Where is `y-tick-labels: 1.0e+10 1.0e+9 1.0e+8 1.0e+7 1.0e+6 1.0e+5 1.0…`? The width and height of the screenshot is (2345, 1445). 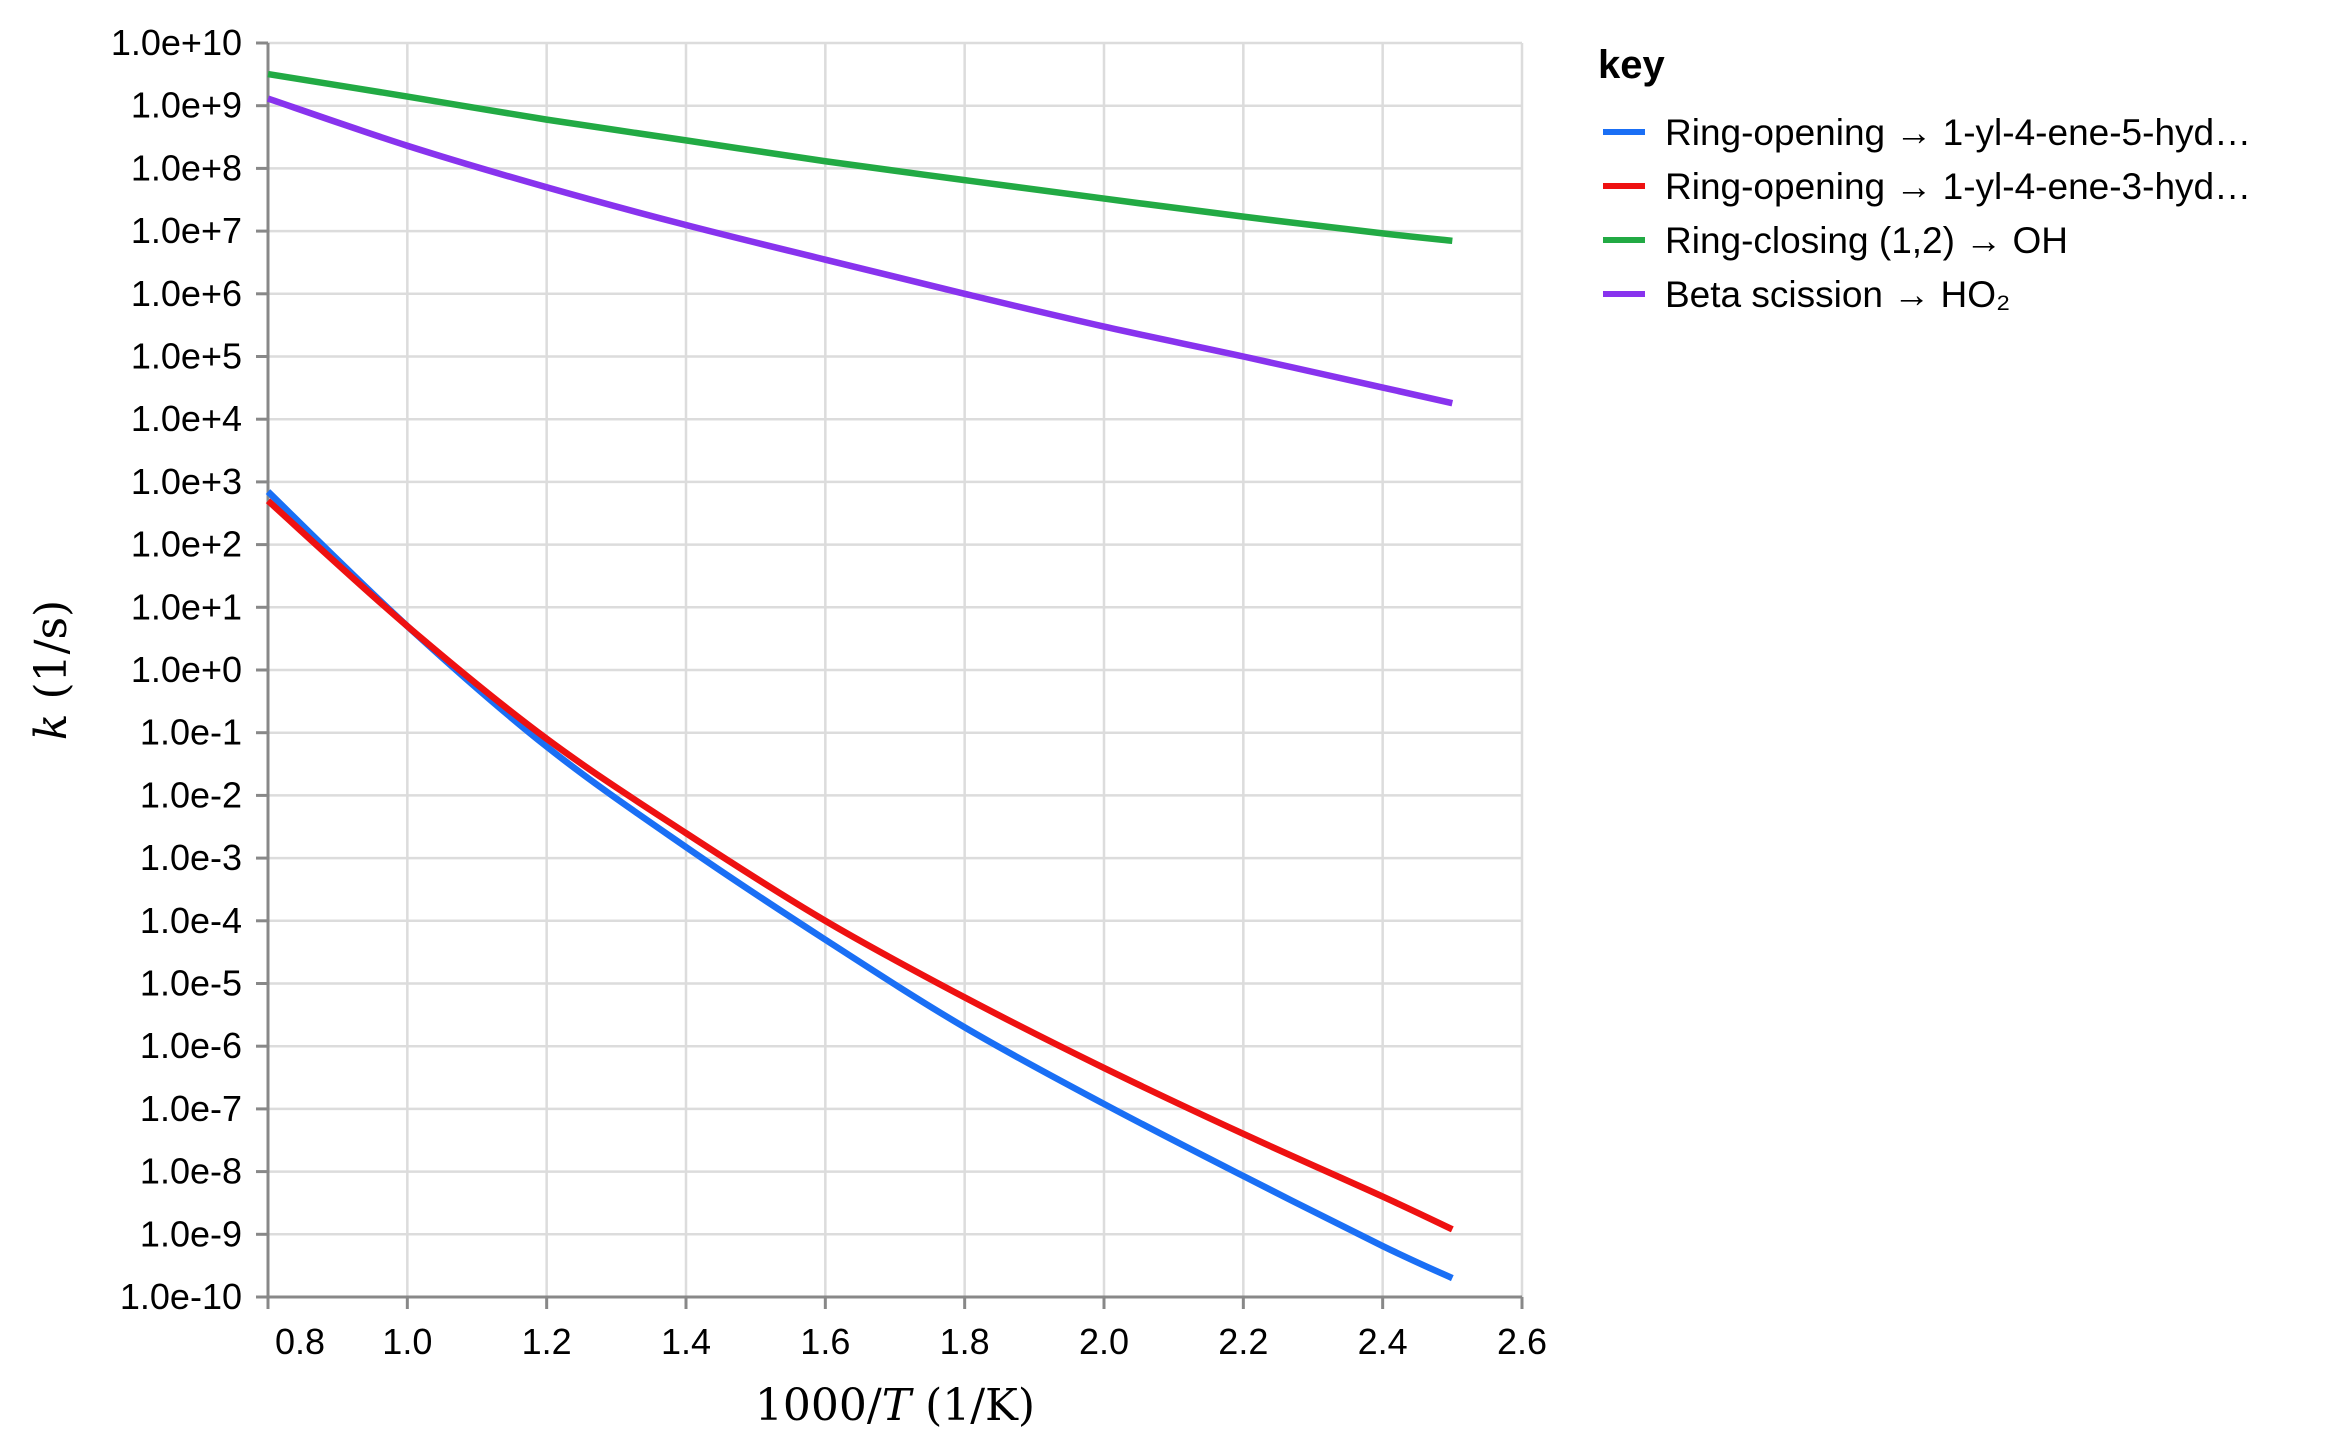 y-tick-labels: 1.0e+10 1.0e+9 1.0e+8 1.0e+7 1.0e+6 1.0e+5 1.0… is located at coordinates (176, 669).